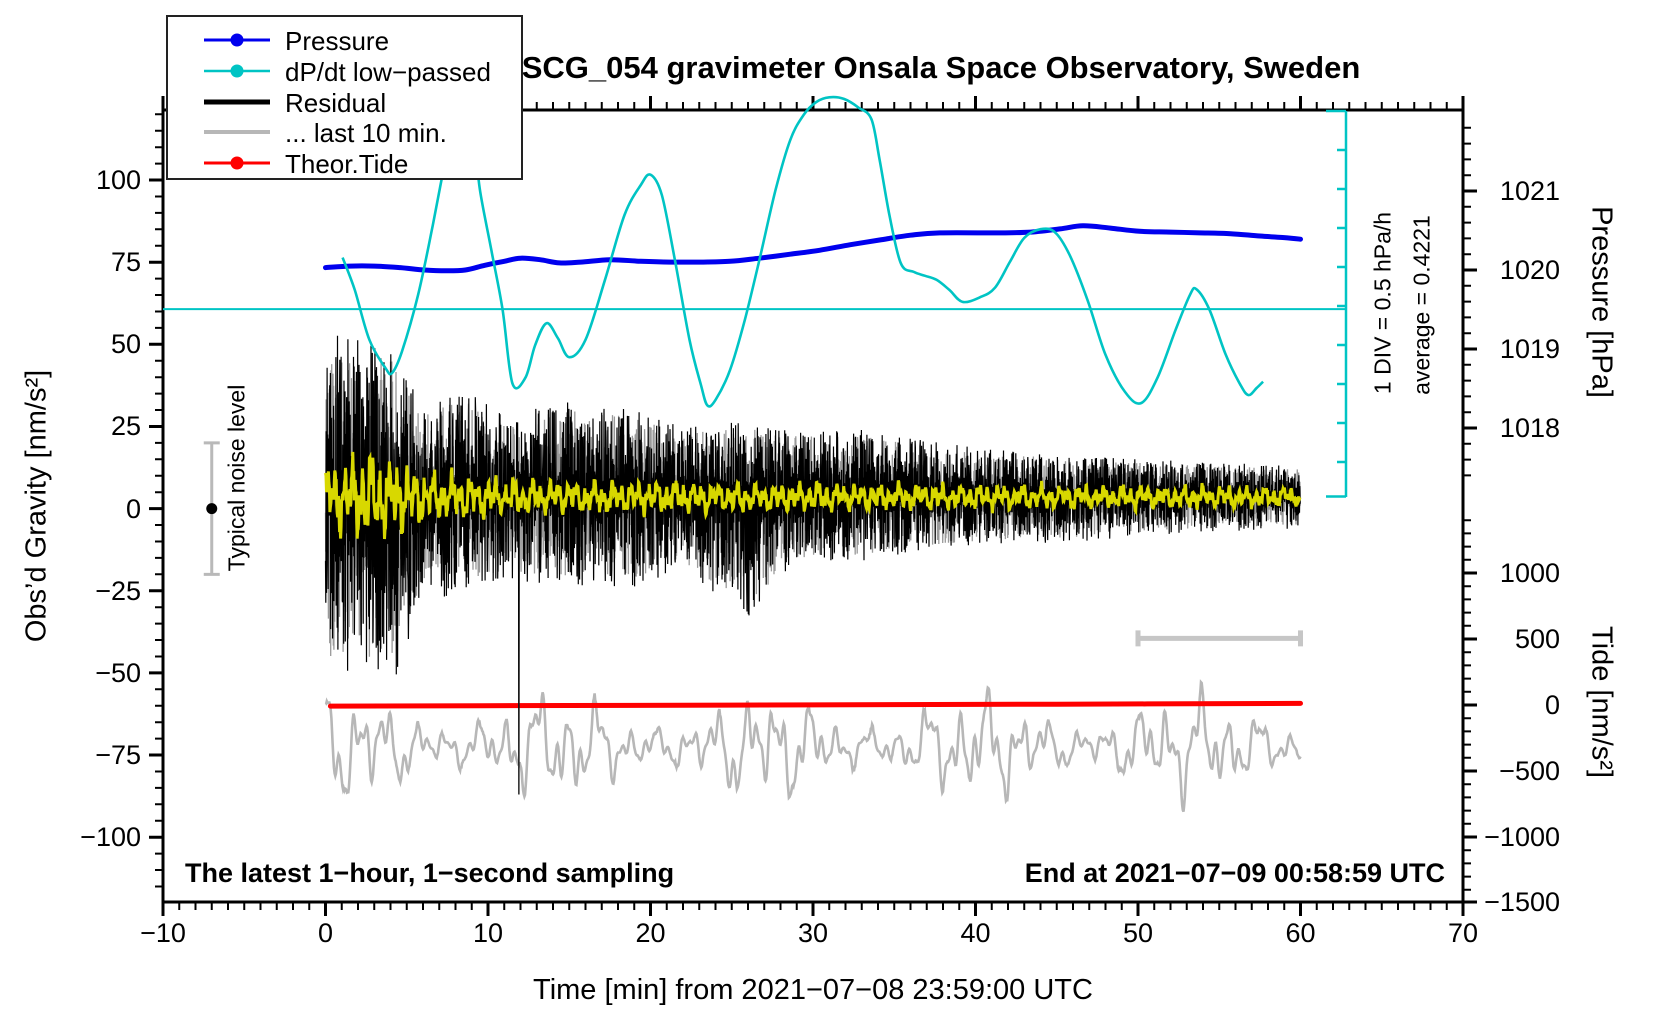 This screenshot has height=1020, width=1660. Describe the element at coordinates (1529, 191) in the screenshot. I see `pressure-tick-label: 1021` at that location.